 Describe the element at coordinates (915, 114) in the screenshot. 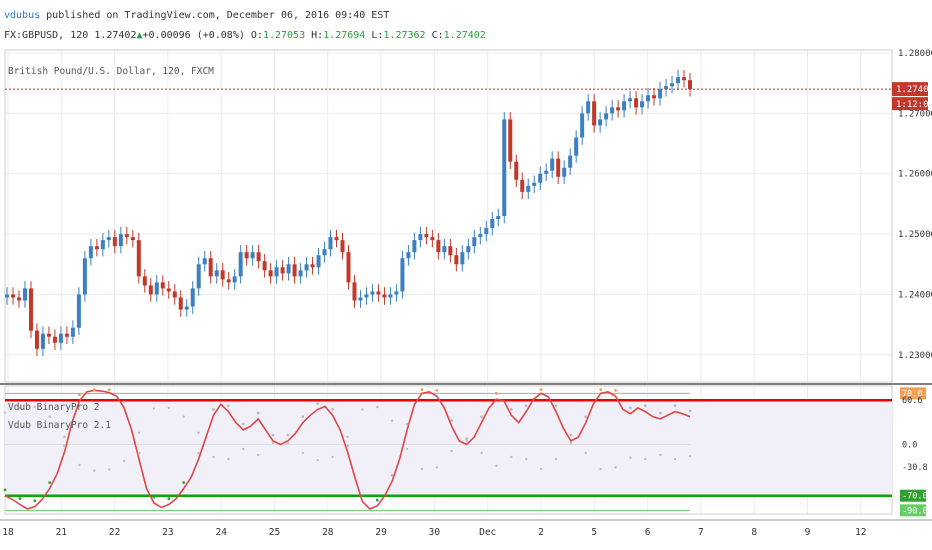

I see `y-tick-label: 1.27000` at that location.